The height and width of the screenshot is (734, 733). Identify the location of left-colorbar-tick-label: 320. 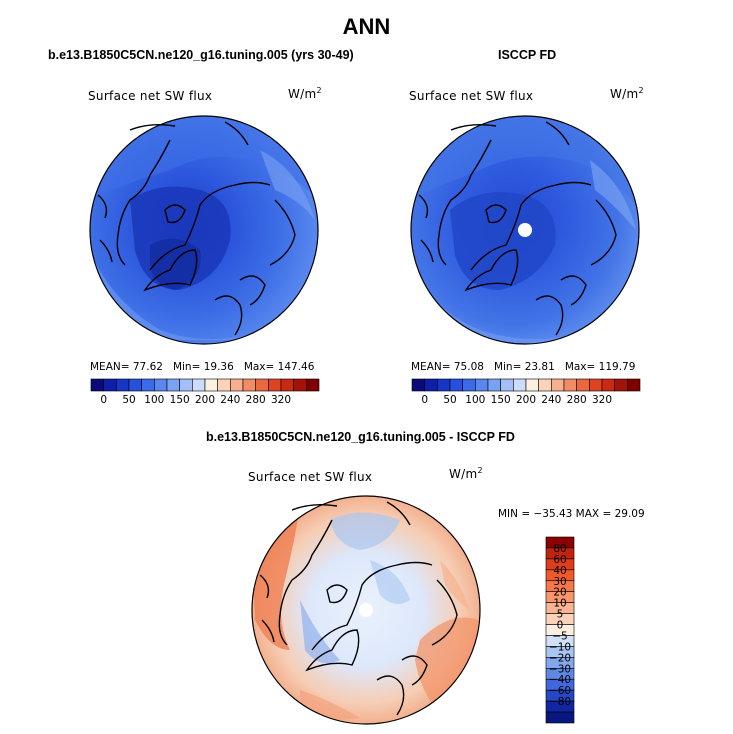
(281, 400).